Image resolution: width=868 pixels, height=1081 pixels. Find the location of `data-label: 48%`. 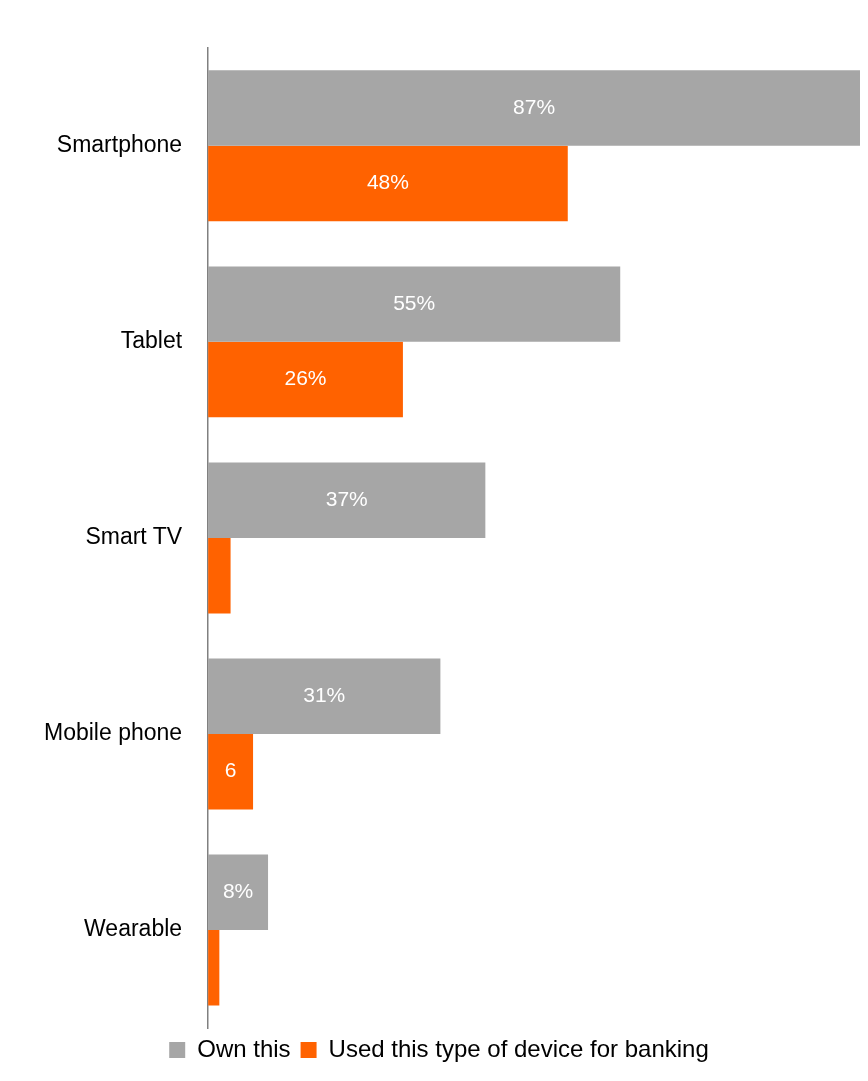

data-label: 48% is located at coordinates (387, 182).